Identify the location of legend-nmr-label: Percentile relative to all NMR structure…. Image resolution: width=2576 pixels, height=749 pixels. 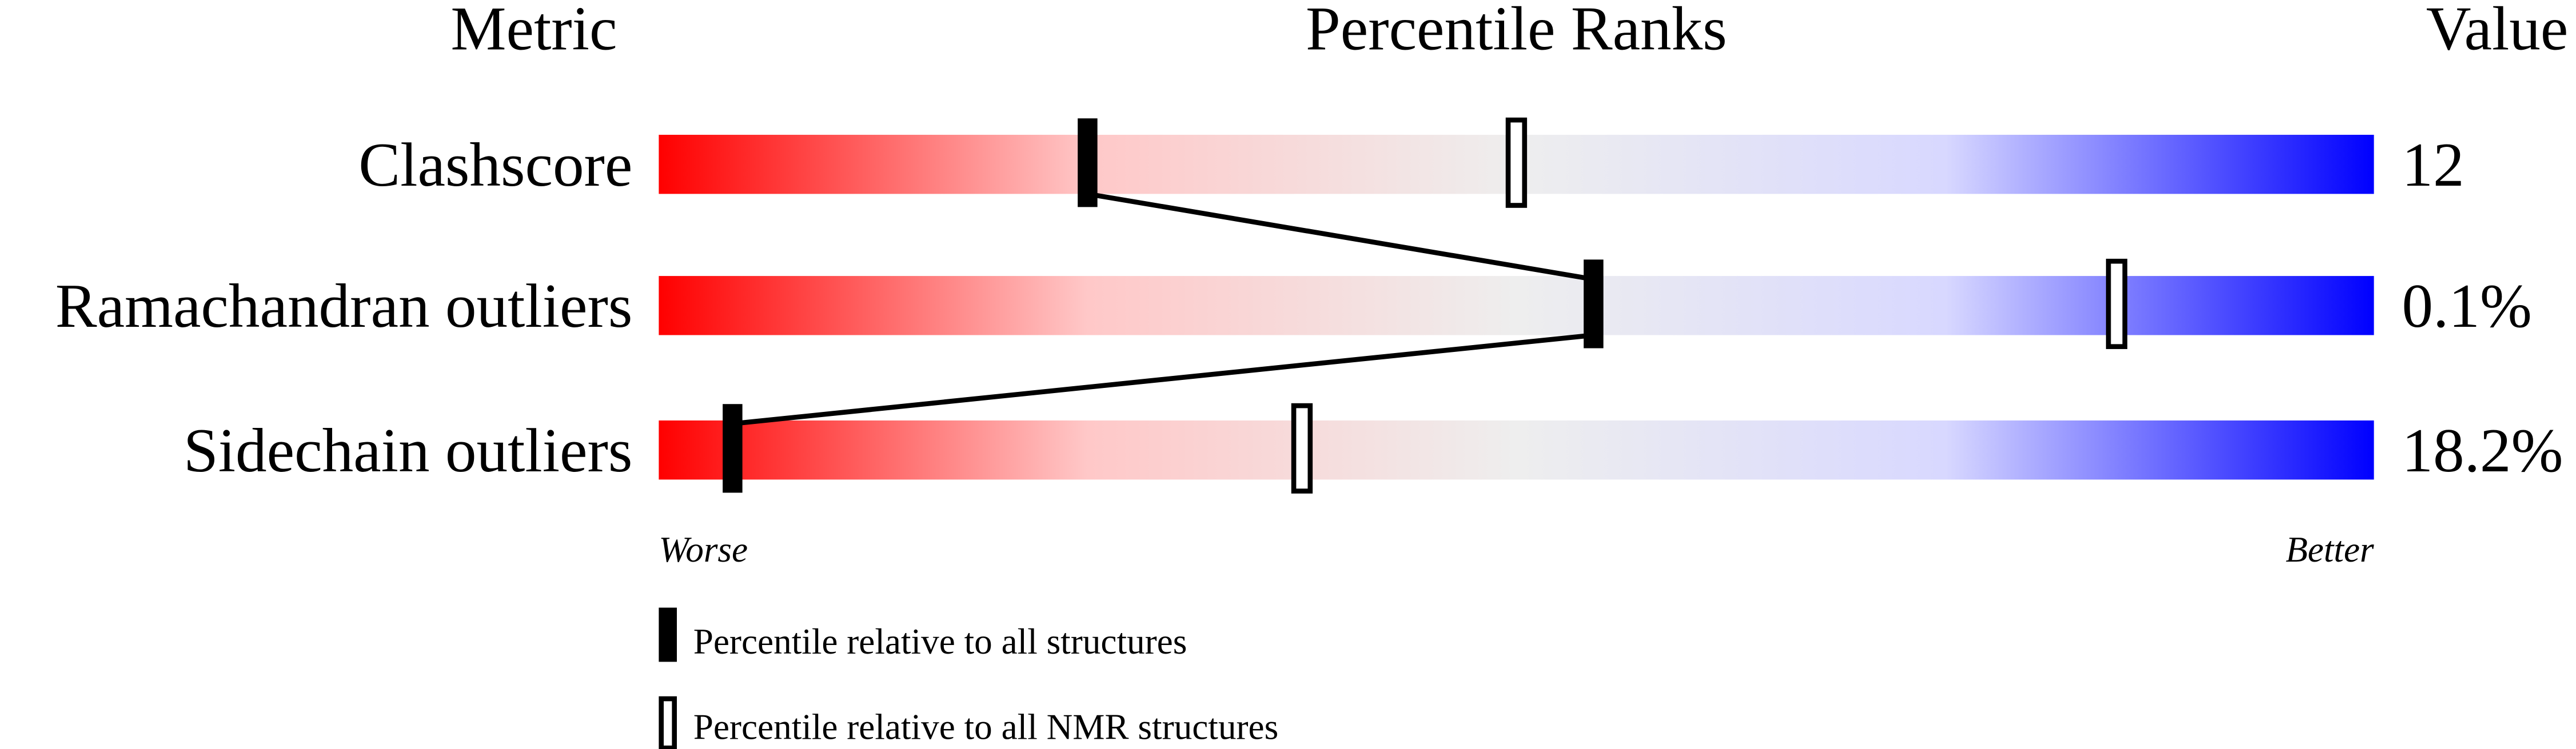
(985, 727).